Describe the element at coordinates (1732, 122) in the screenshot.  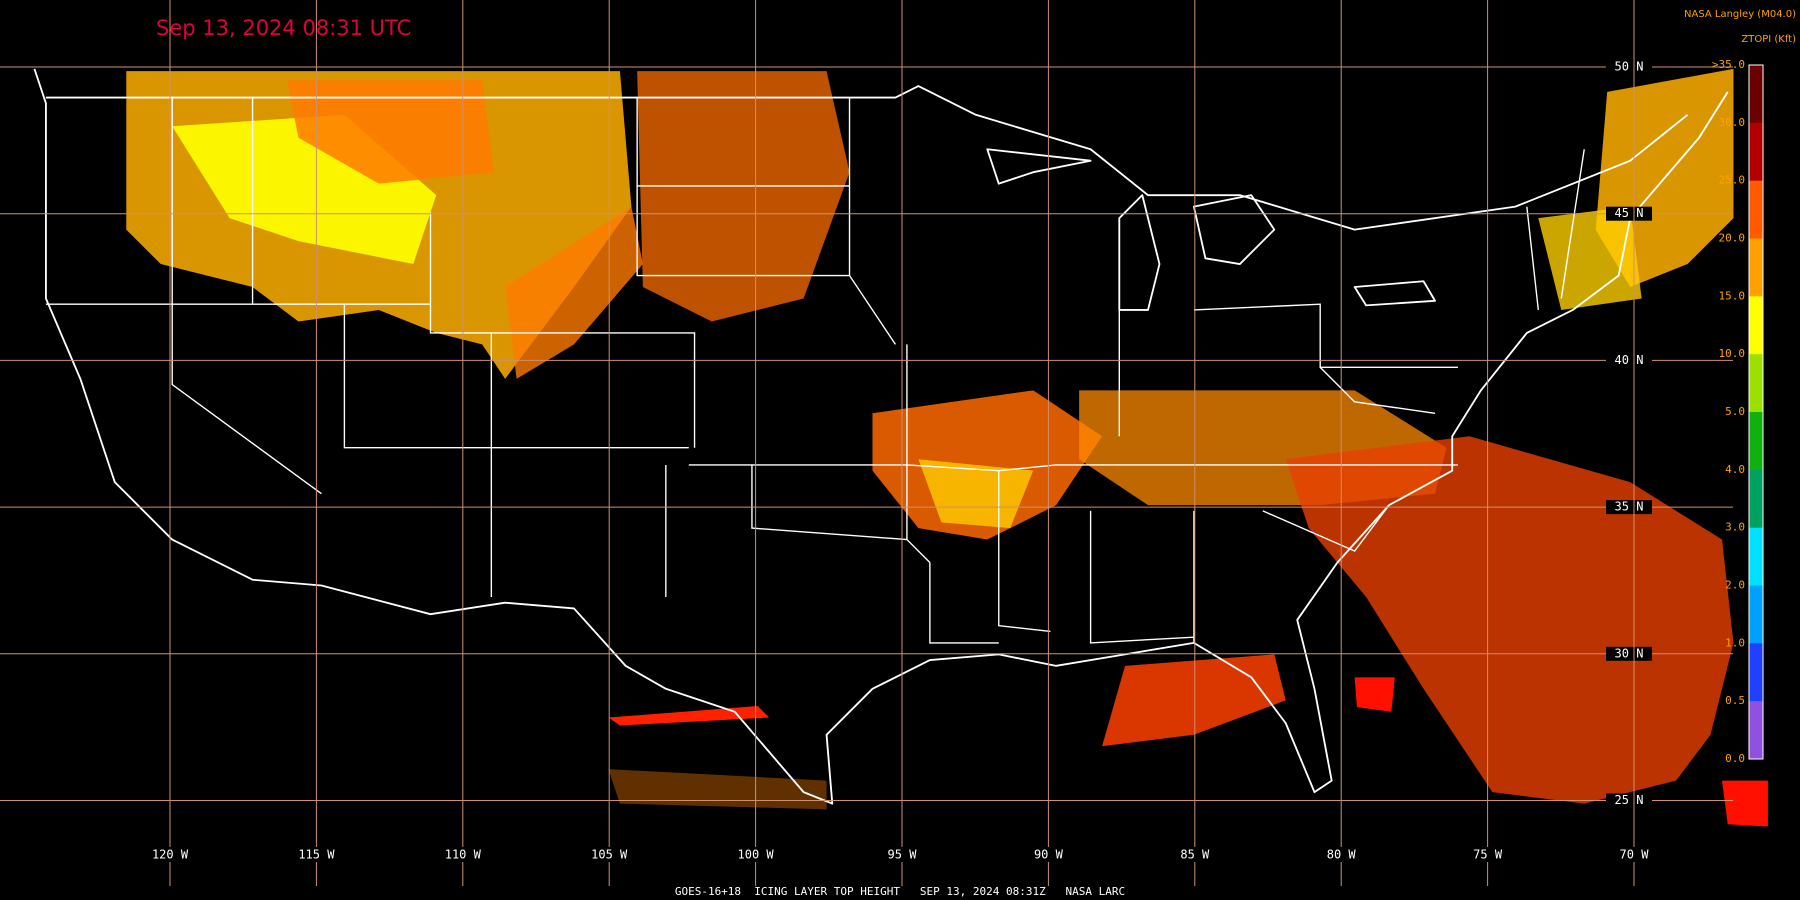
I see `color-bar-label: 30.0` at that location.